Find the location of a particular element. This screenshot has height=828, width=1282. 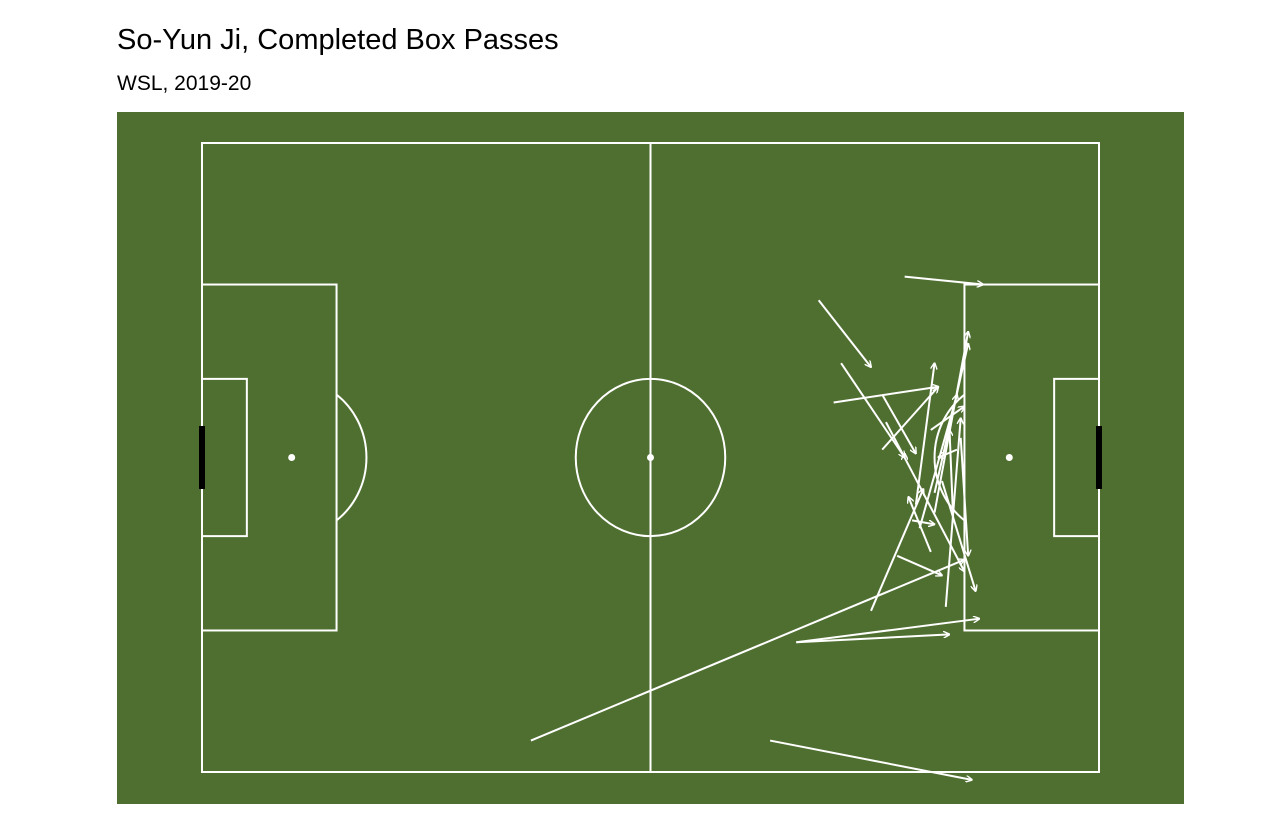

right-penalty-arc is located at coordinates (949, 457).